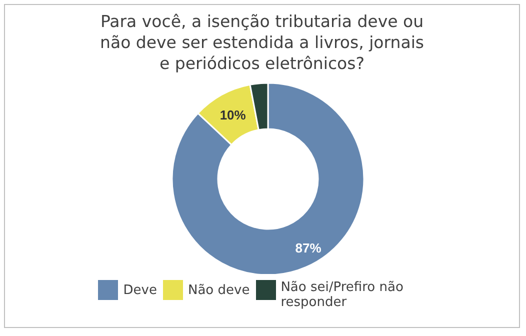 The height and width of the screenshot is (336, 526). I want to click on legend-label: Não sei/Prefiro não responder, so click(342, 295).